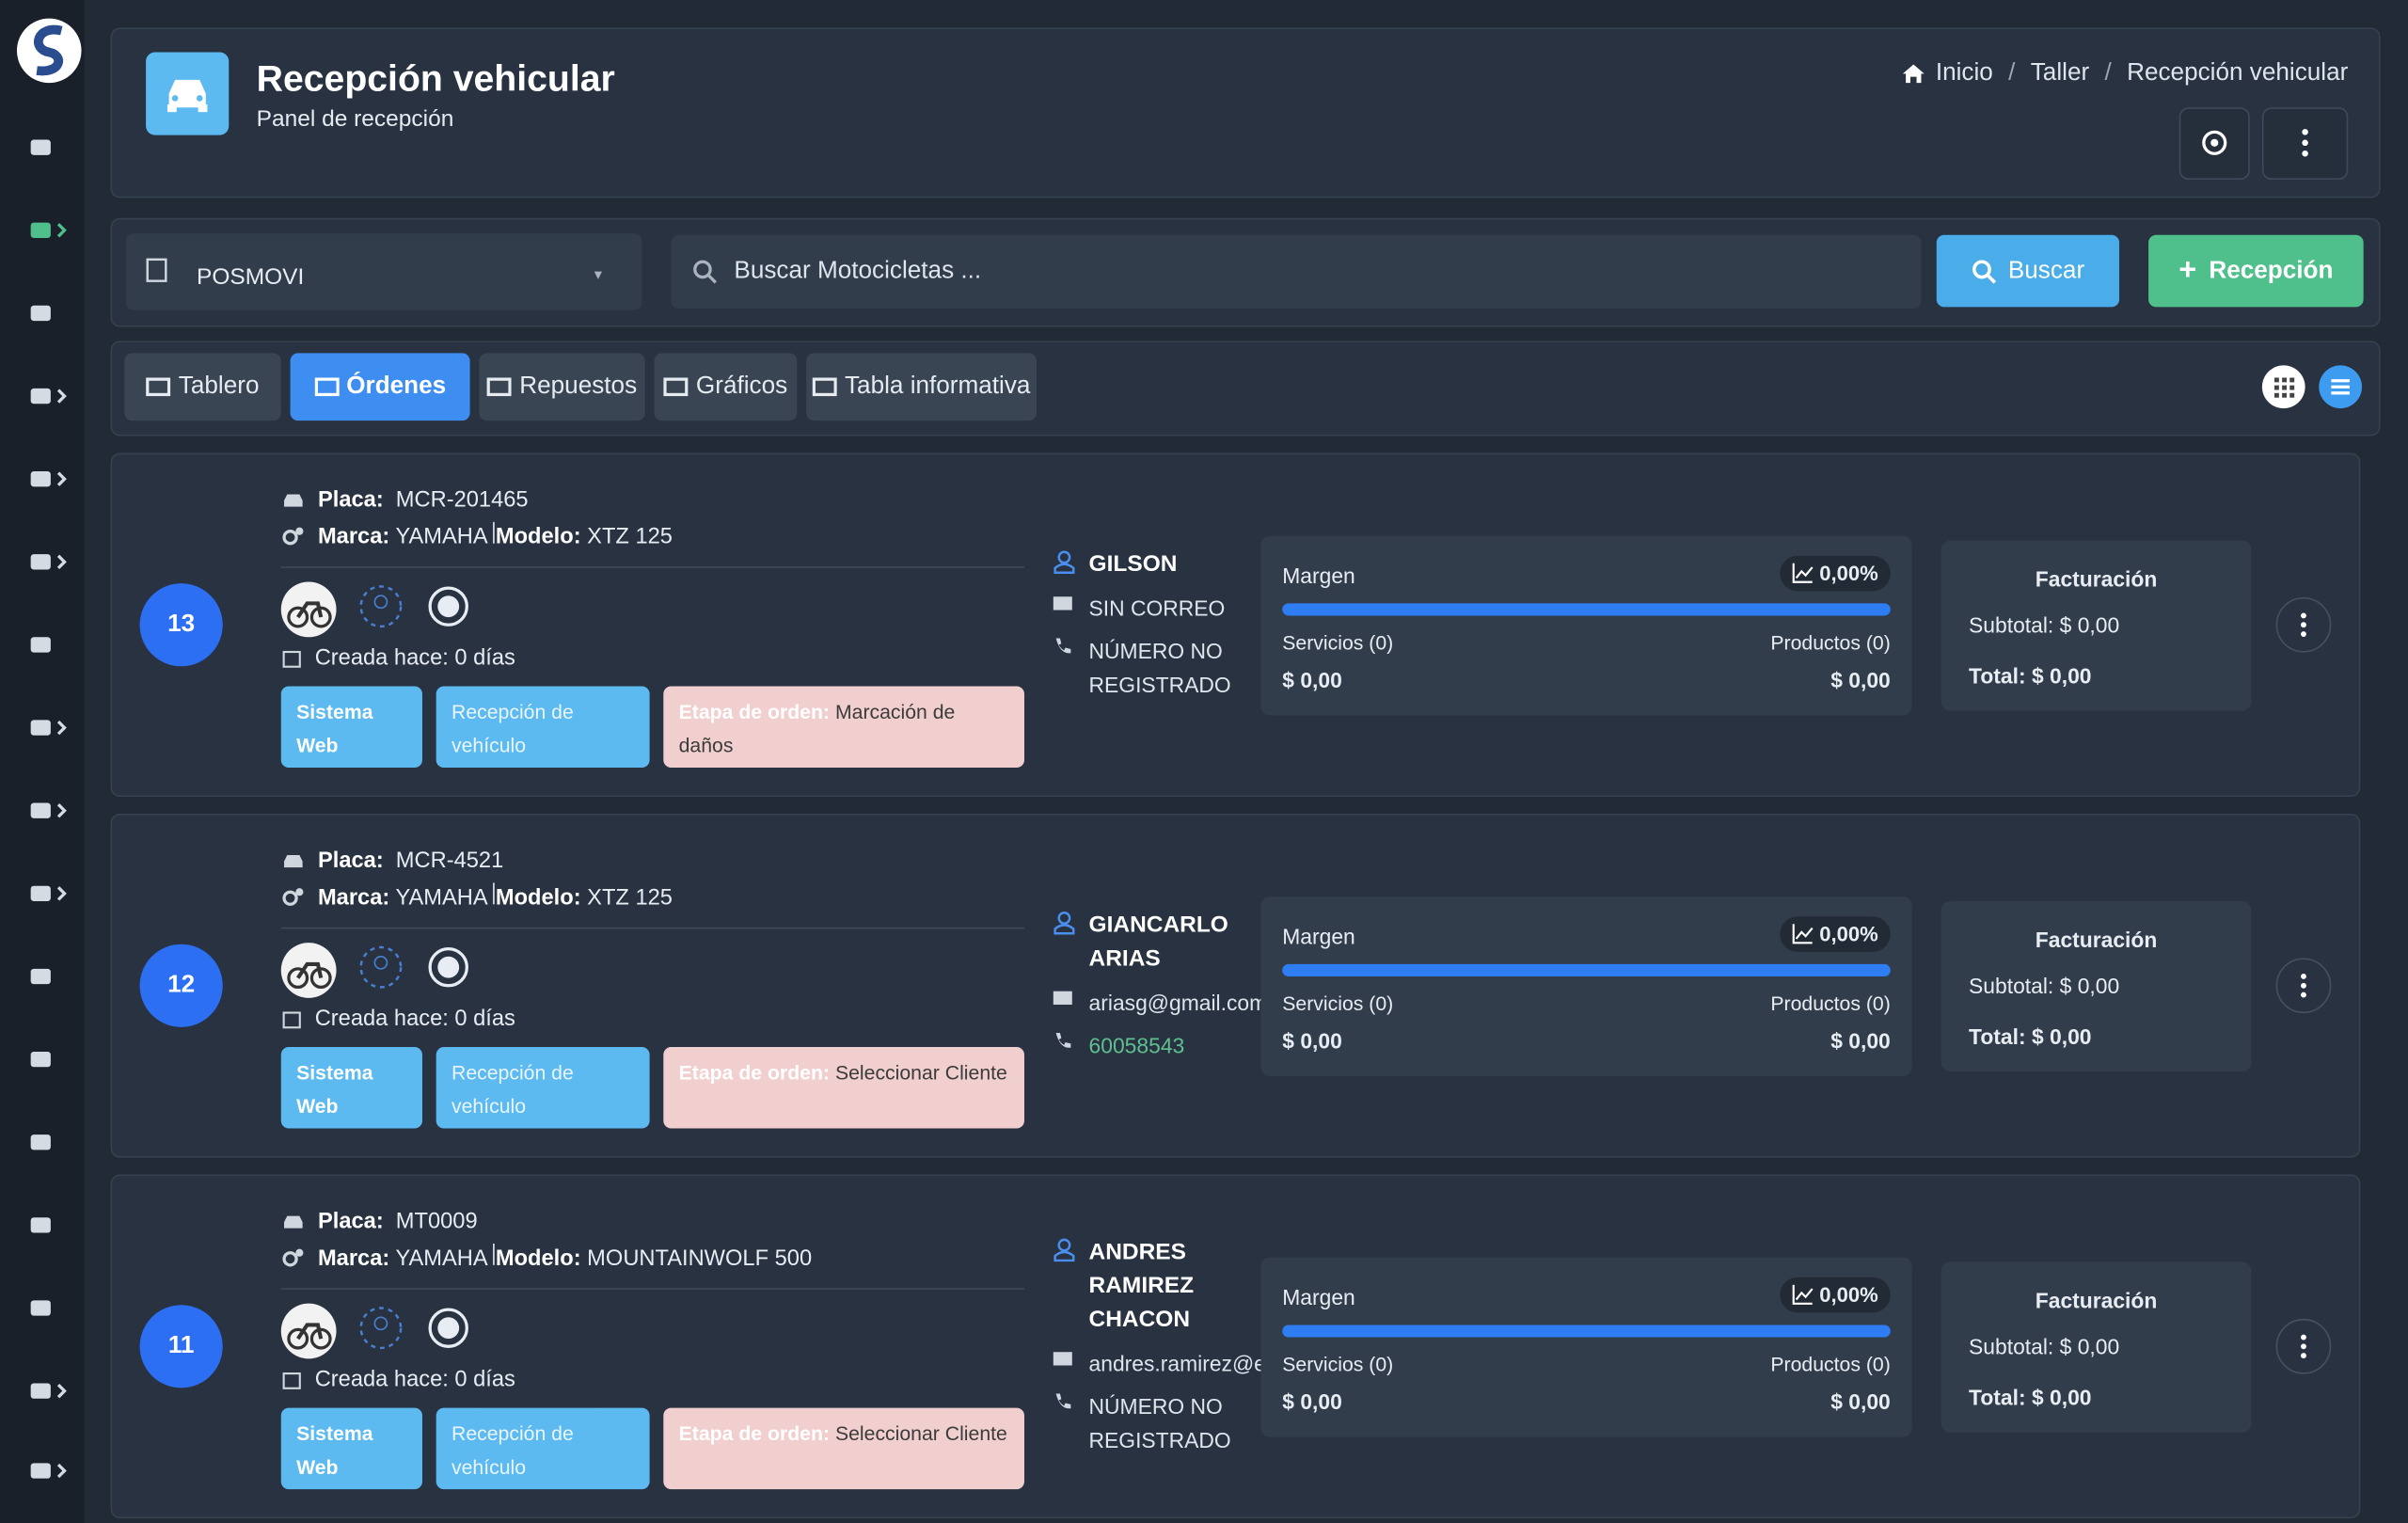 This screenshot has width=2408, height=1523. I want to click on subtotal-label: Subtotal:, so click(2012, 1345).